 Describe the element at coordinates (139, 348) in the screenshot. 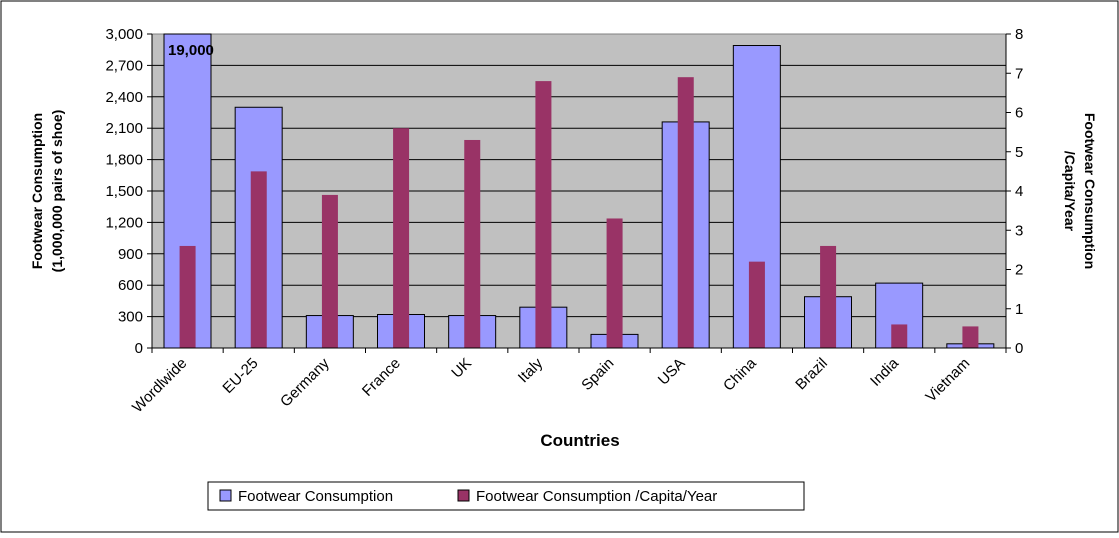

I see `left-tick-label: 0` at that location.